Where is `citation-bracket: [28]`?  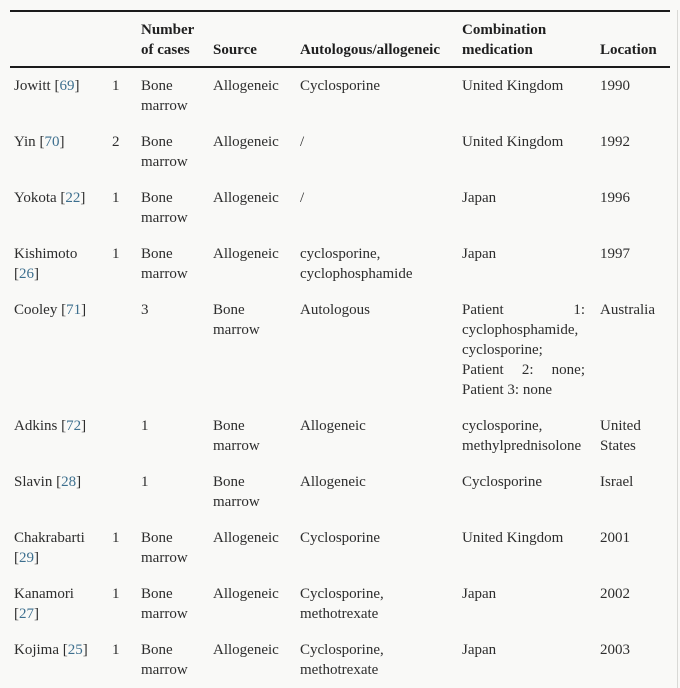 citation-bracket: [28] is located at coordinates (69, 482).